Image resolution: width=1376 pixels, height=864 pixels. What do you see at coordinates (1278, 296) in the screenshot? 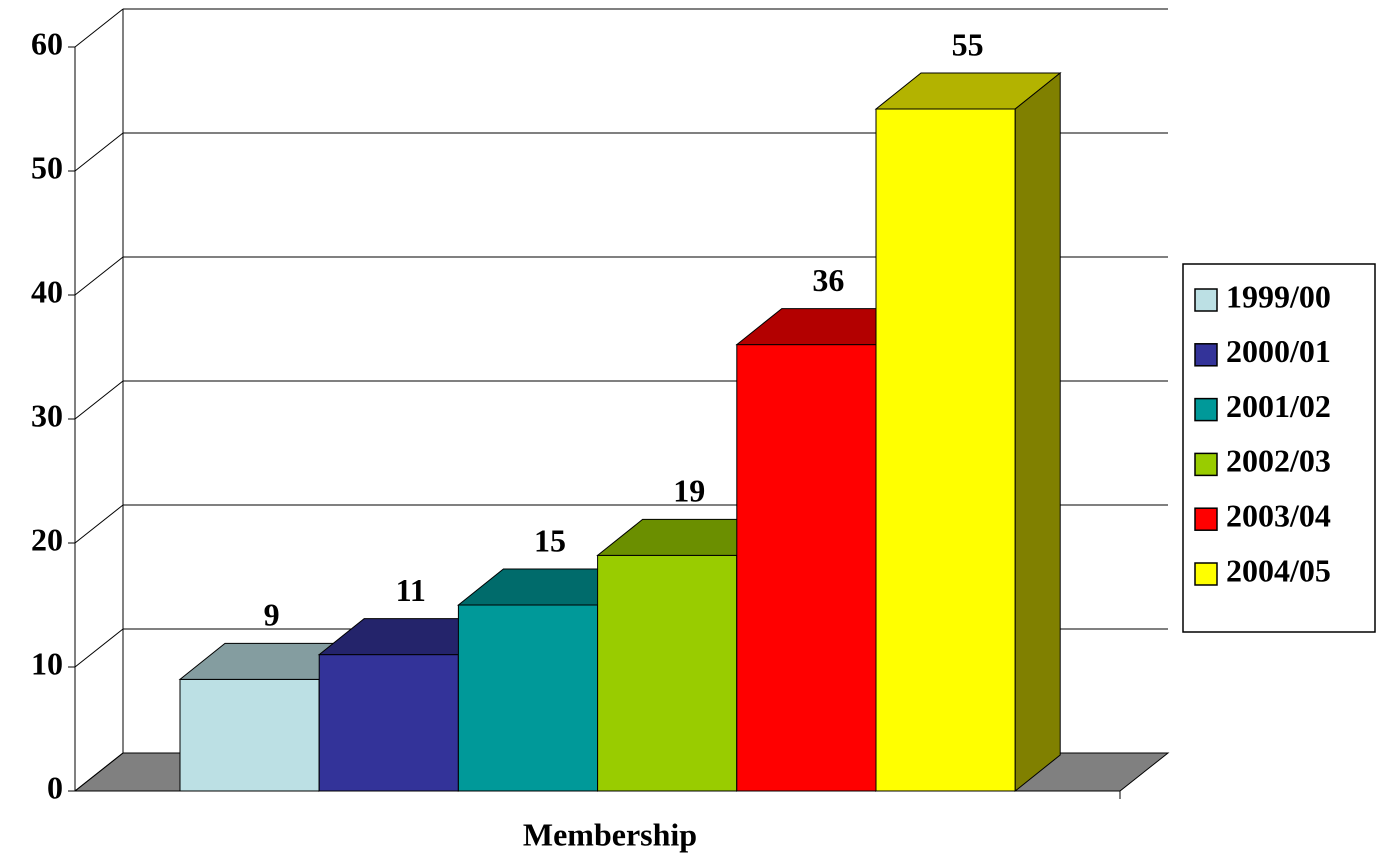
I see `legend-label: 1999/00` at bounding box center [1278, 296].